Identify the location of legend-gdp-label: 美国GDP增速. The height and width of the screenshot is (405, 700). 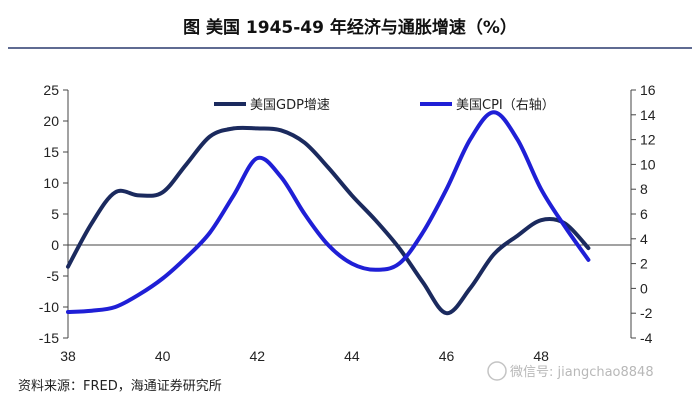
(290, 105).